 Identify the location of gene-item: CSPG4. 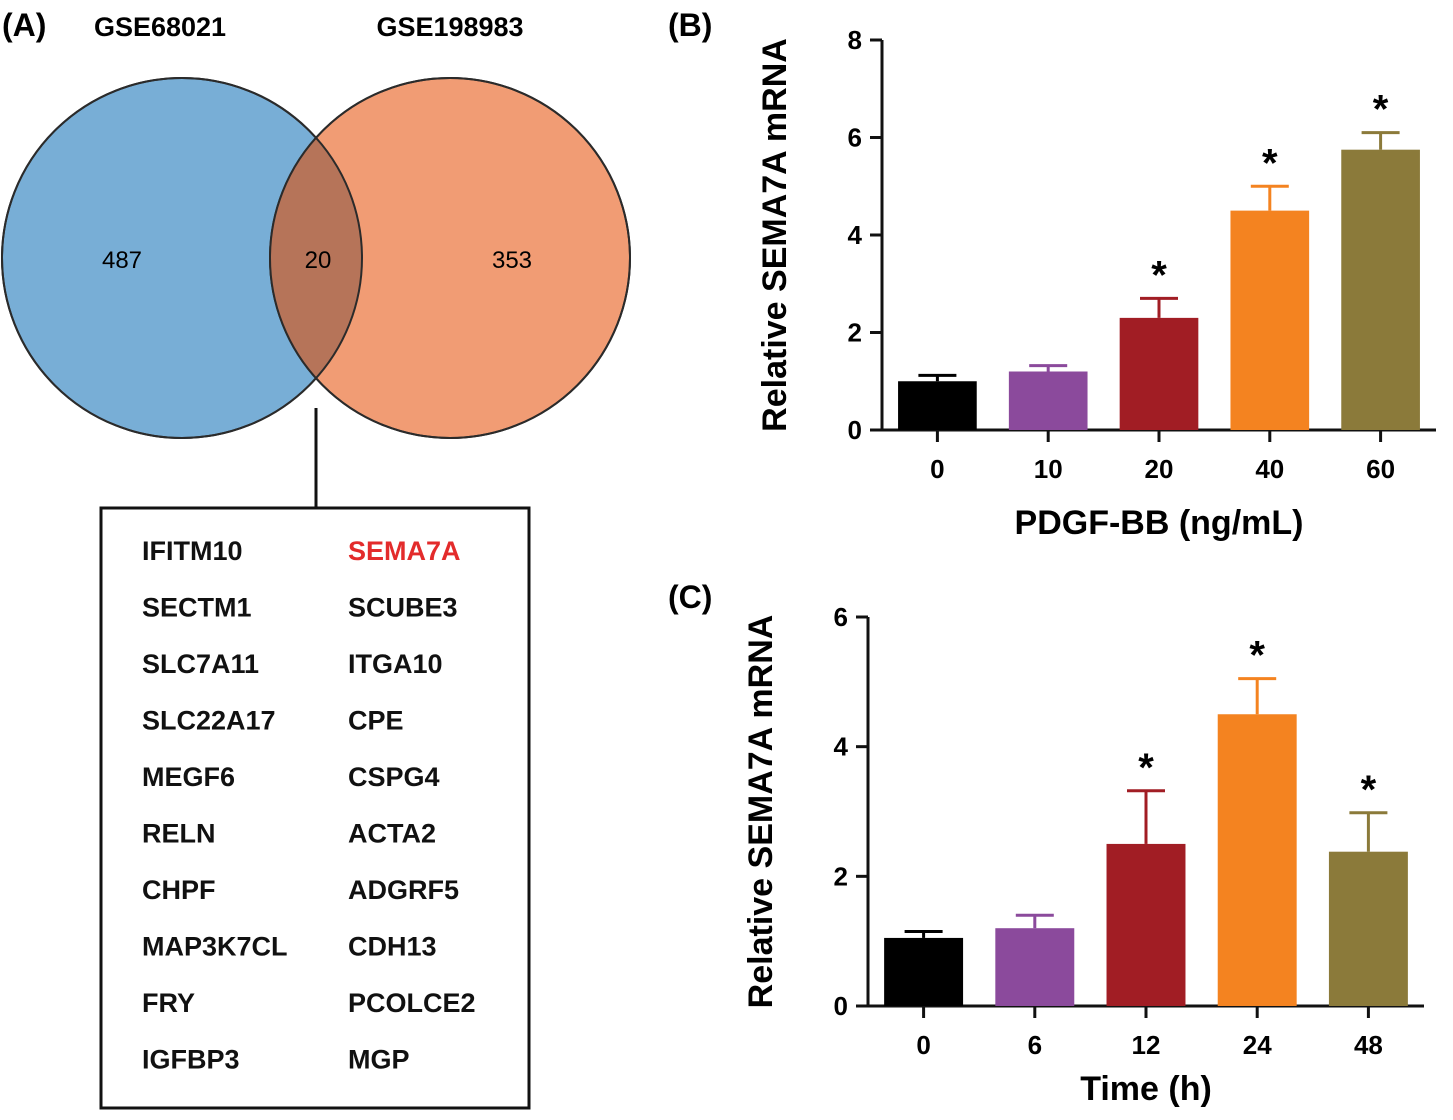
(394, 777).